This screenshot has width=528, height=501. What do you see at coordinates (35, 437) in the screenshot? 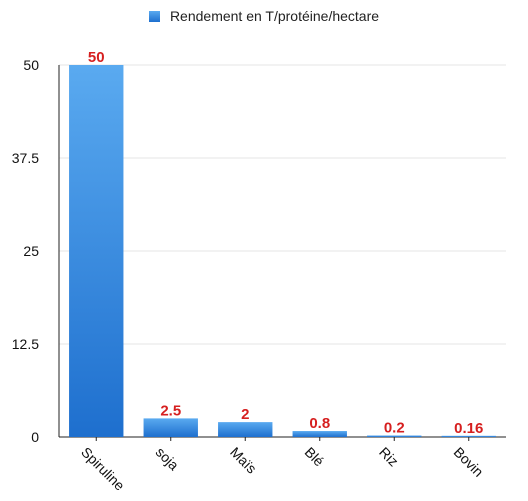
I see `y-tick-label: 0` at bounding box center [35, 437].